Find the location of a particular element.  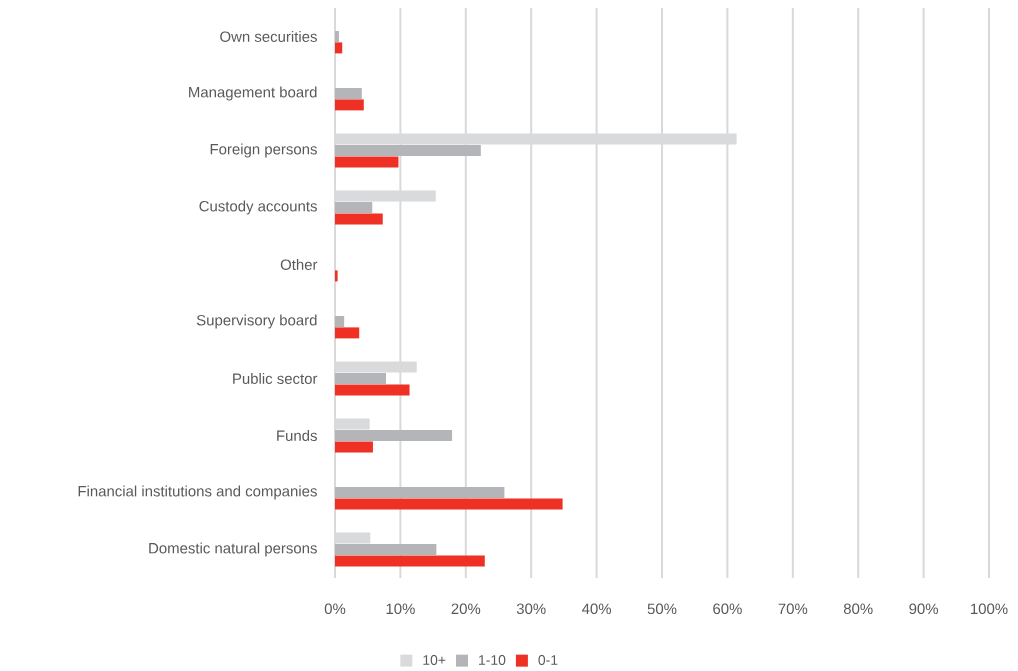

x-tick-label: 50% is located at coordinates (662, 609).